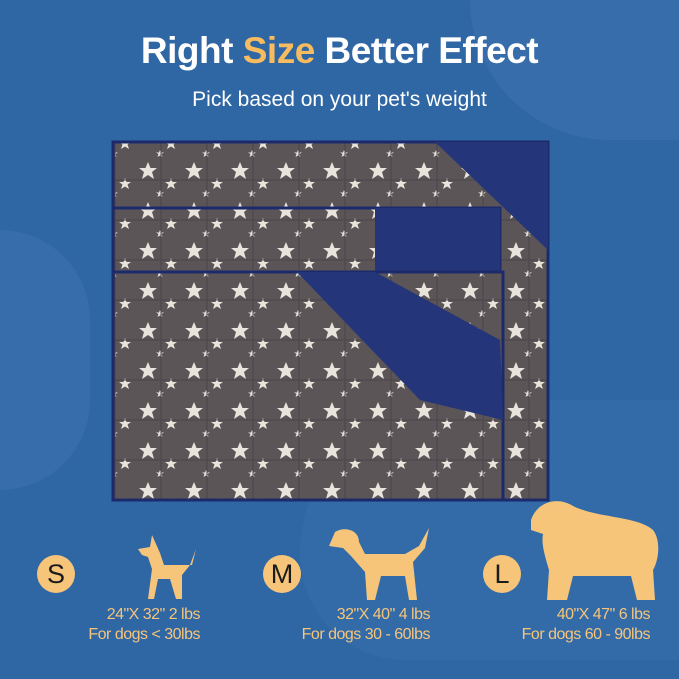 The width and height of the screenshot is (679, 679). I want to click on size-info-m: 32"X 40" 4 lbs For dogs 30 - 60lbs, so click(366, 624).